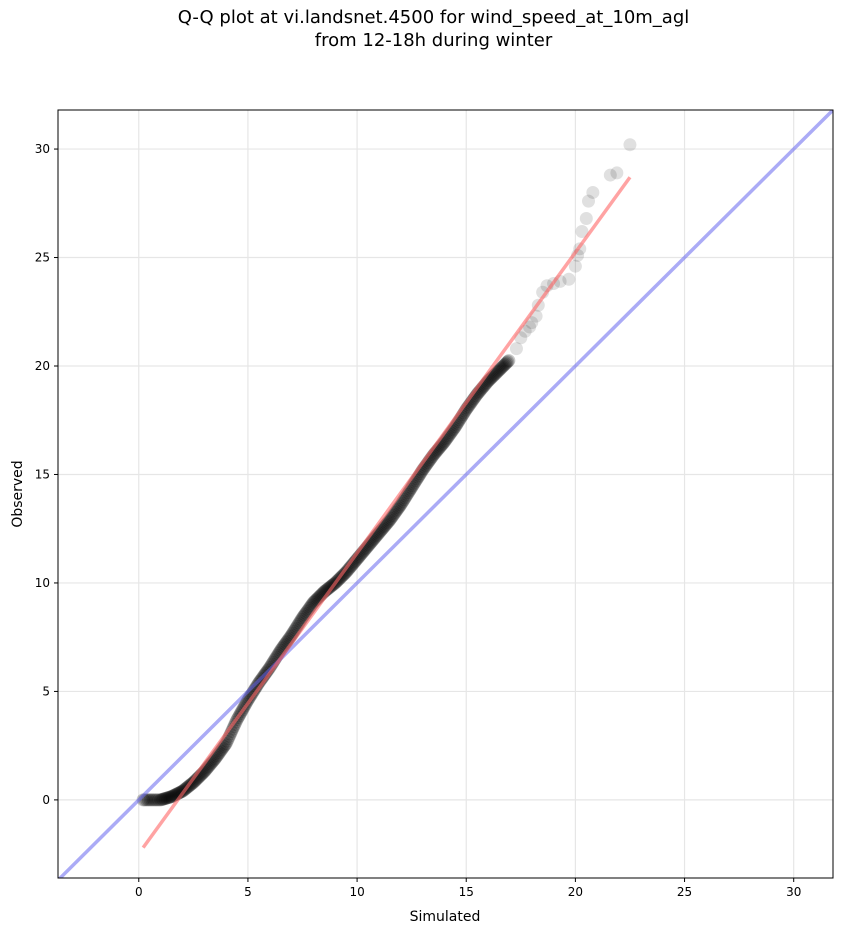  What do you see at coordinates (356, 892) in the screenshot?
I see `x-tick-label: 10` at bounding box center [356, 892].